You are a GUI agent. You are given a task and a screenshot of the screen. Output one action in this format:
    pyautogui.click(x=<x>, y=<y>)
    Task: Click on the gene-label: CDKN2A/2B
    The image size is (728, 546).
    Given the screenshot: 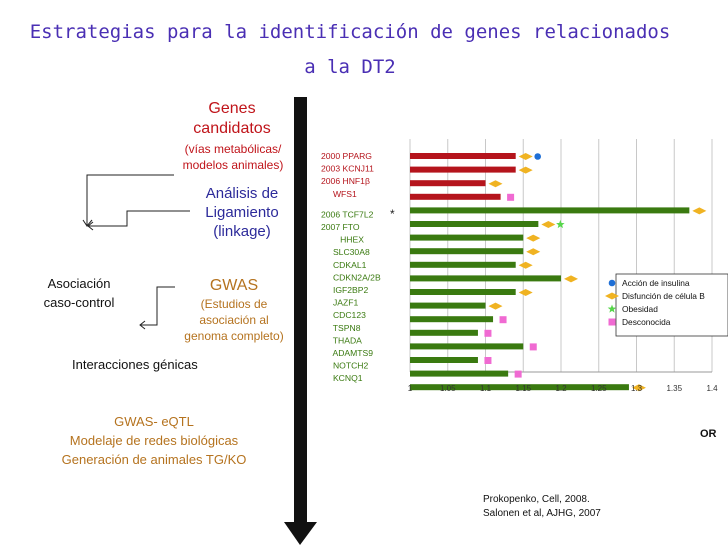 What is the action you would take?
    pyautogui.click(x=351, y=277)
    